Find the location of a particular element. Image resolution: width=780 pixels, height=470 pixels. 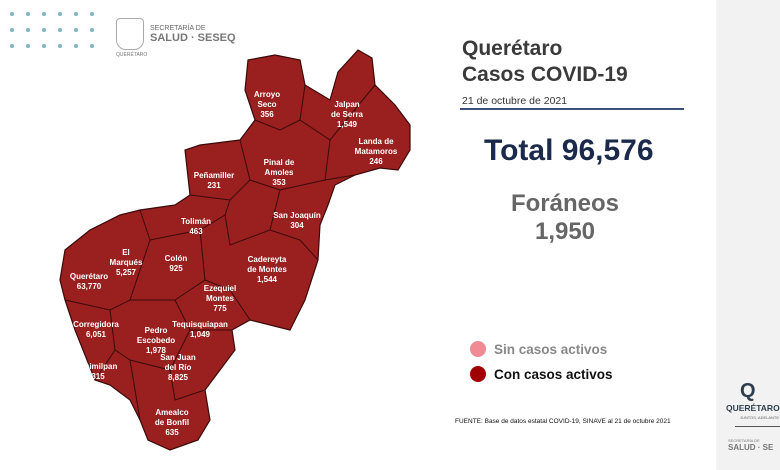

municipality-label: Huimilpan 315 is located at coordinates (98, 371).